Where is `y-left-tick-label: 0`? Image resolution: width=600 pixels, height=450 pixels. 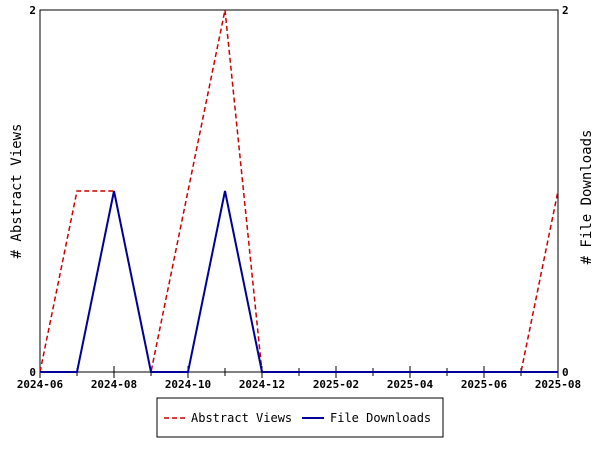 y-left-tick-label: 0 is located at coordinates (32, 372).